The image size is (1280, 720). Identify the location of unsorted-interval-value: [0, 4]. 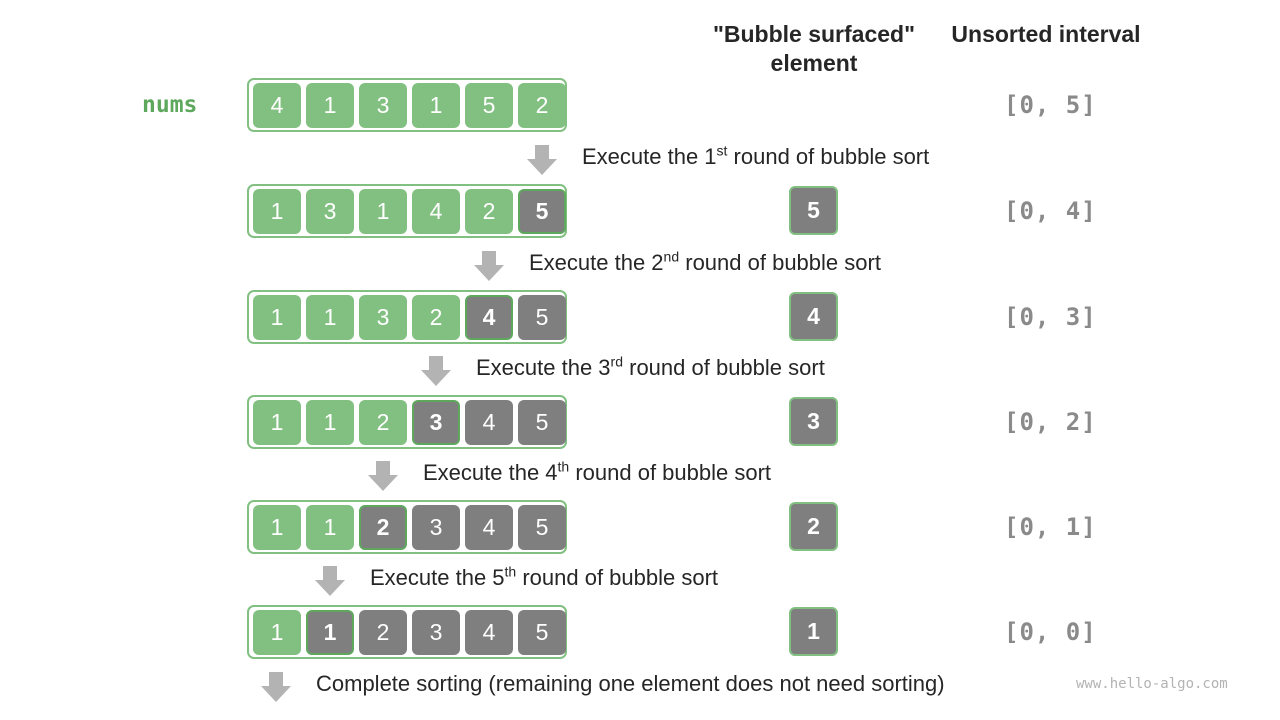
(1050, 211).